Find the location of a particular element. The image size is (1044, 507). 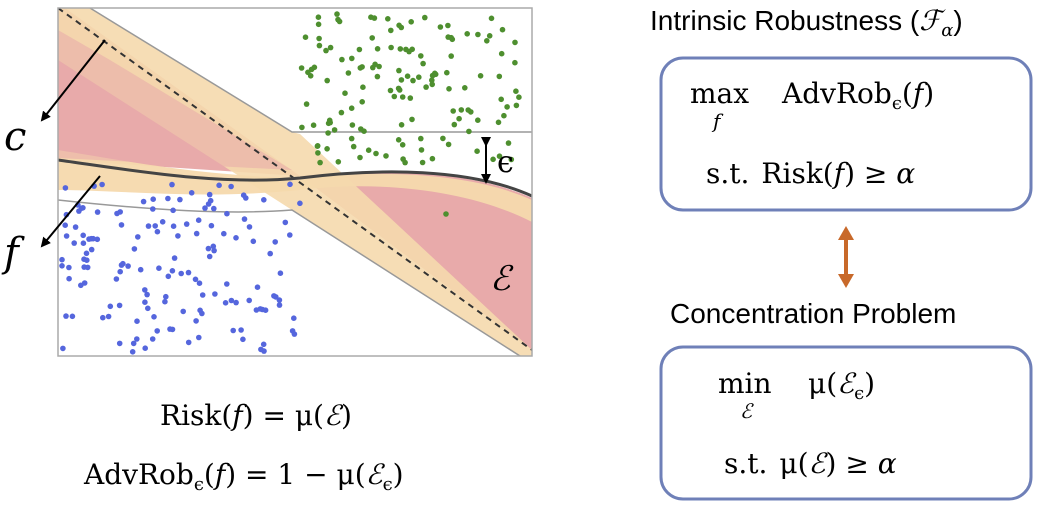

label-epsilon: ϵ is located at coordinates (505, 162).